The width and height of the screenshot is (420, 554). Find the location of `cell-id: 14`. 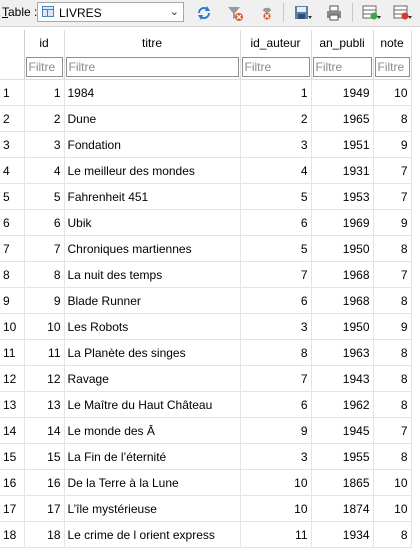

cell-id: 14 is located at coordinates (44, 430).